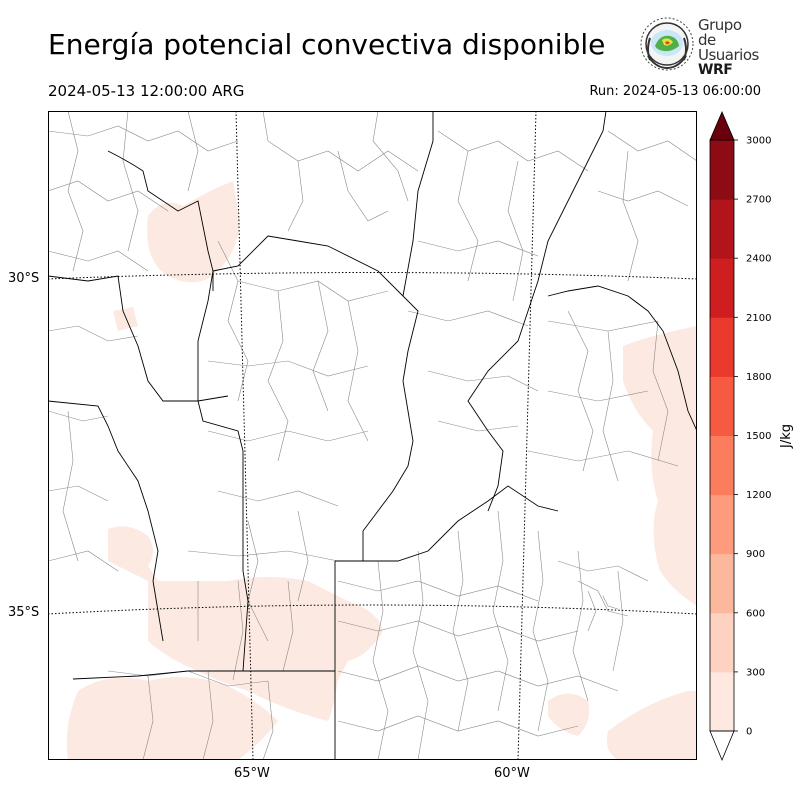 This screenshot has width=800, height=800. What do you see at coordinates (722, 125) in the screenshot?
I see `colorbar-extend-high` at bounding box center [722, 125].